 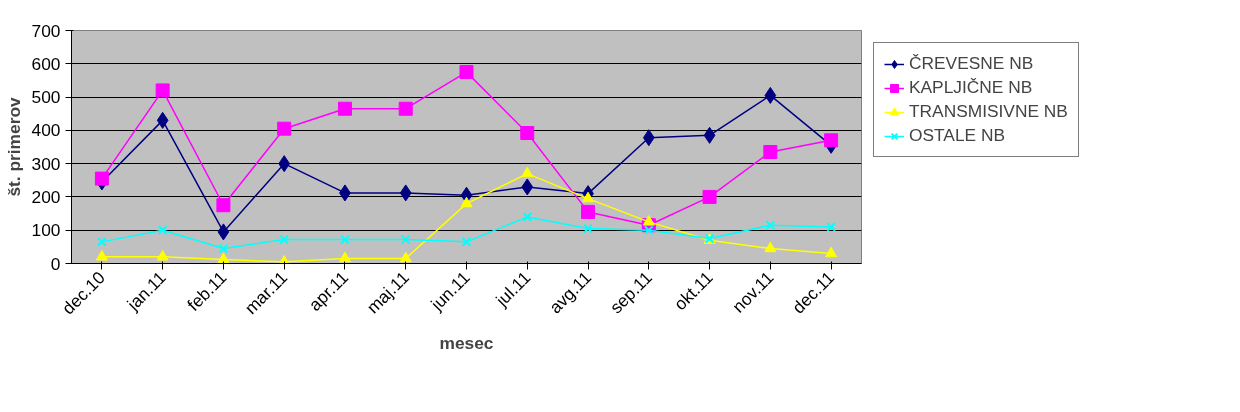 What do you see at coordinates (46, 130) in the screenshot?
I see `y-tick-label: 400` at bounding box center [46, 130].